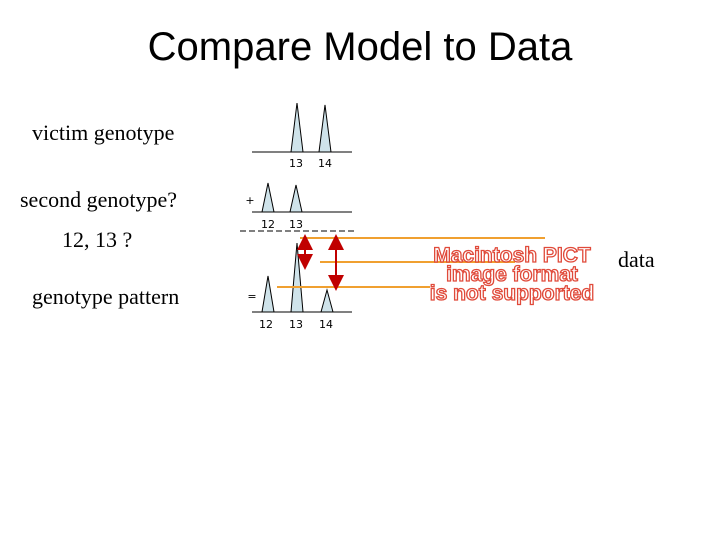 This screenshot has width=720, height=540. Describe the element at coordinates (512, 255) in the screenshot. I see `image-placeholder: Macintosh PICT` at that location.